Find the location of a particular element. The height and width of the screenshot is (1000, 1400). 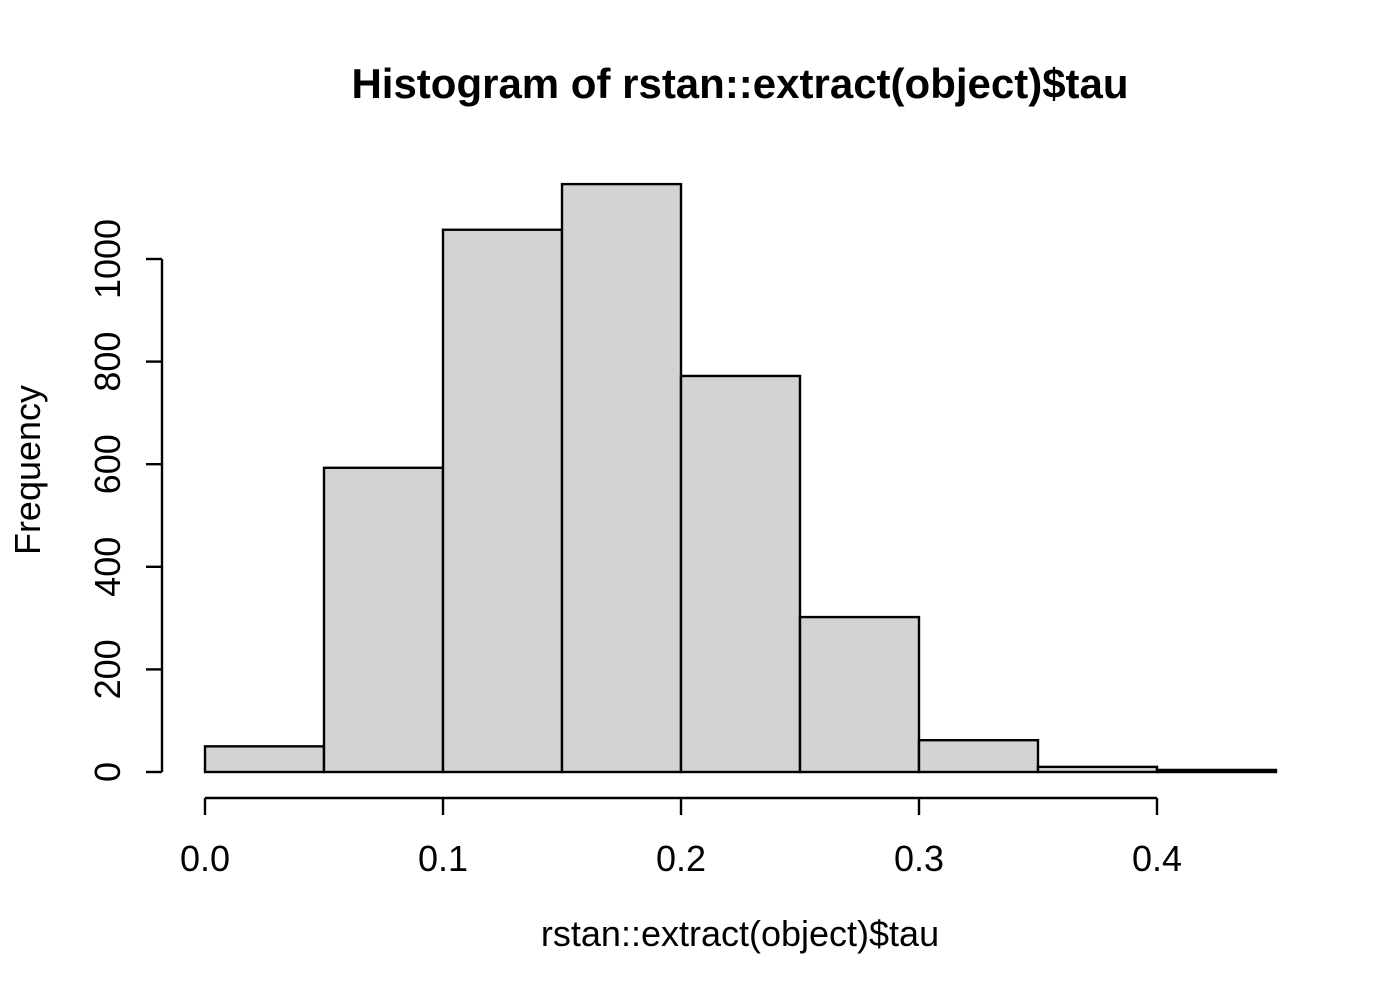

y-tick-label: 800 is located at coordinates (107, 362).